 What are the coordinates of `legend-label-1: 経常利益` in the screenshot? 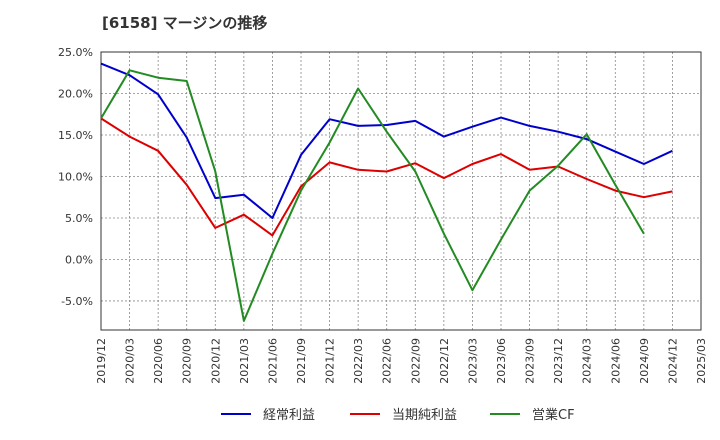 It's located at (289, 415).